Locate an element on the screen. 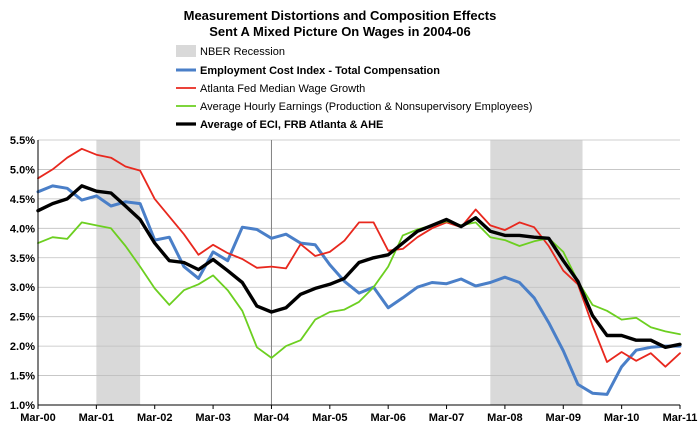  y-tick-label: 5.5% is located at coordinates (22, 141).